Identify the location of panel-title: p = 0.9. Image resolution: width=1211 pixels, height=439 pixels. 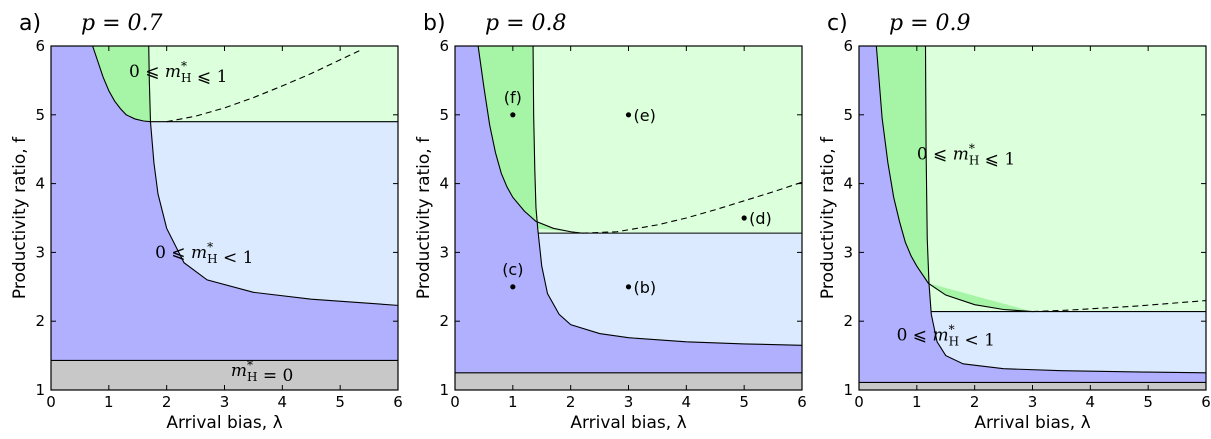
(930, 23).